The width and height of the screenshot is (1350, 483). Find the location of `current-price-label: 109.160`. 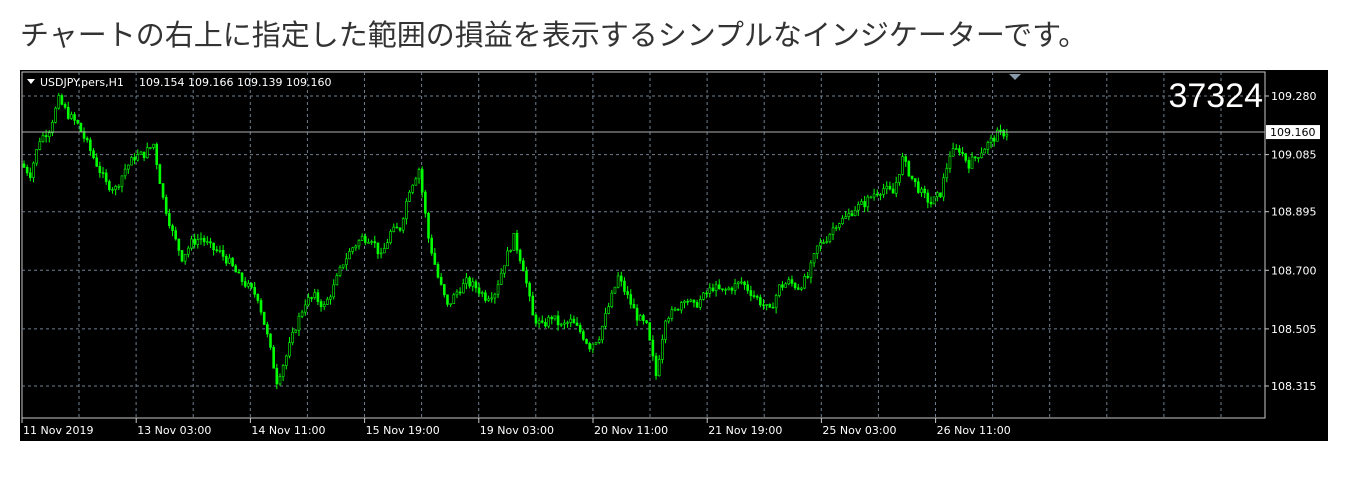

current-price-label: 109.160 is located at coordinates (1293, 132).